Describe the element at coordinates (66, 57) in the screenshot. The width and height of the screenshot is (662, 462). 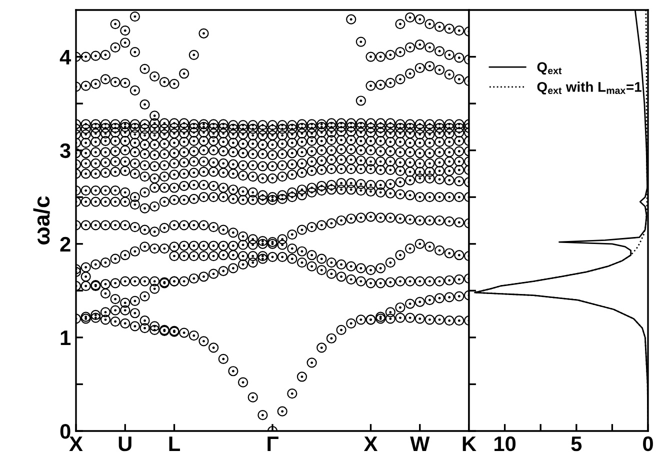
I see `y-tick-label: 4` at that location.